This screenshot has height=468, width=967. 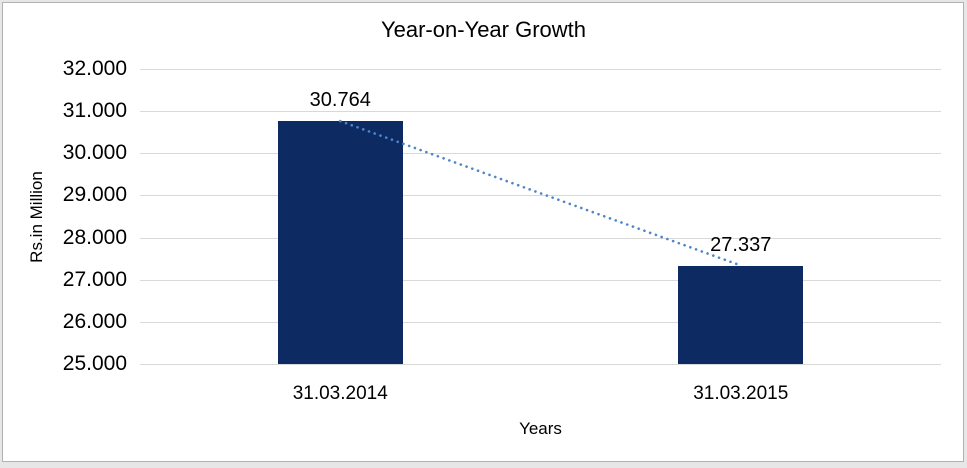 I want to click on x-axis-title: Years, so click(x=540, y=428).